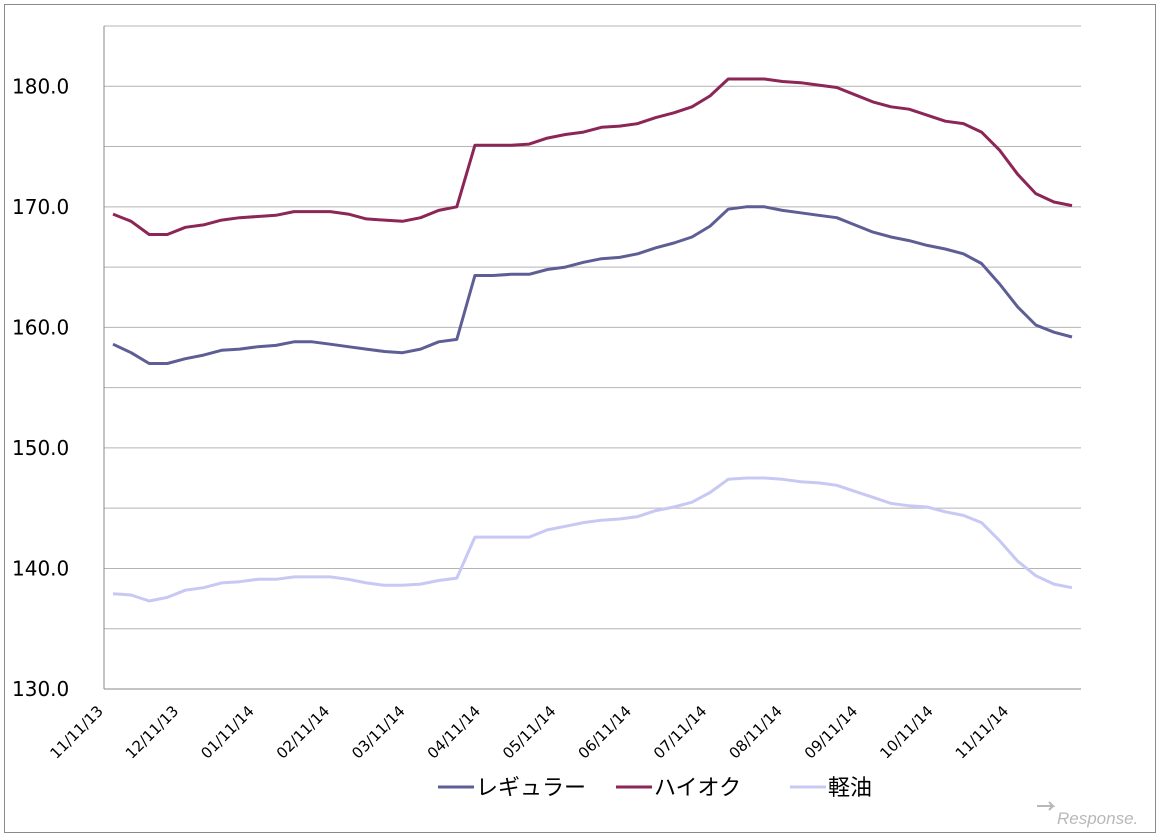 This screenshot has width=1162, height=838. I want to click on arrow-icon, so click(1046, 806).